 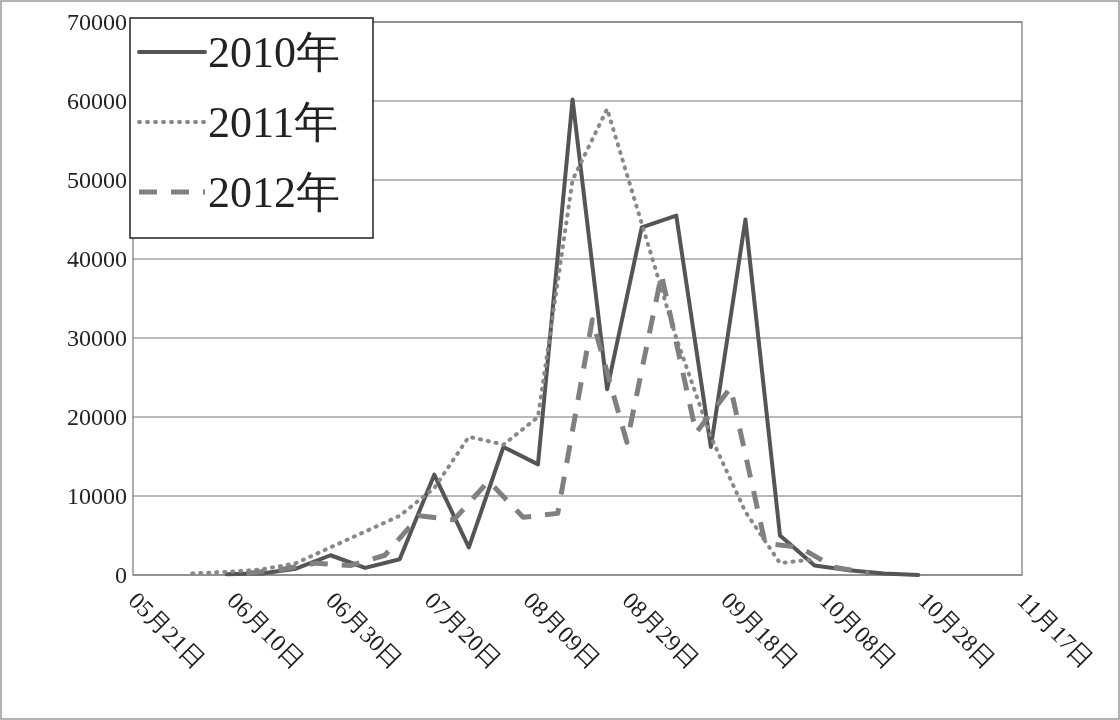 I want to click on y-tick-label: 60000, so click(x=97, y=101).